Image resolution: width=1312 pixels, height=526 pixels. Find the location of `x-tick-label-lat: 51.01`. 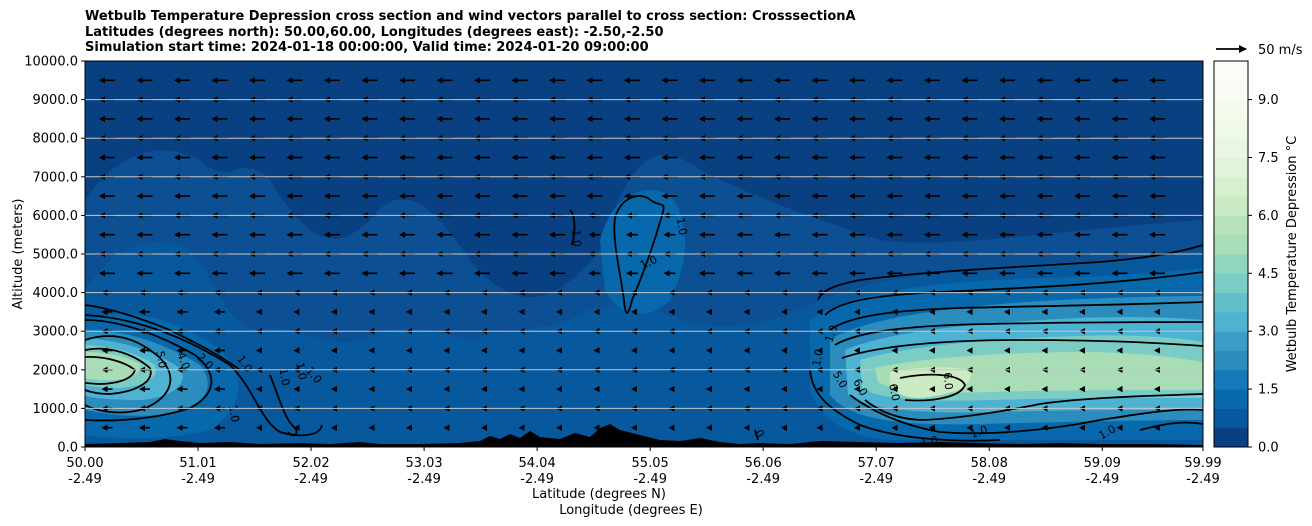

x-tick-label-lat: 51.01 is located at coordinates (197, 463).